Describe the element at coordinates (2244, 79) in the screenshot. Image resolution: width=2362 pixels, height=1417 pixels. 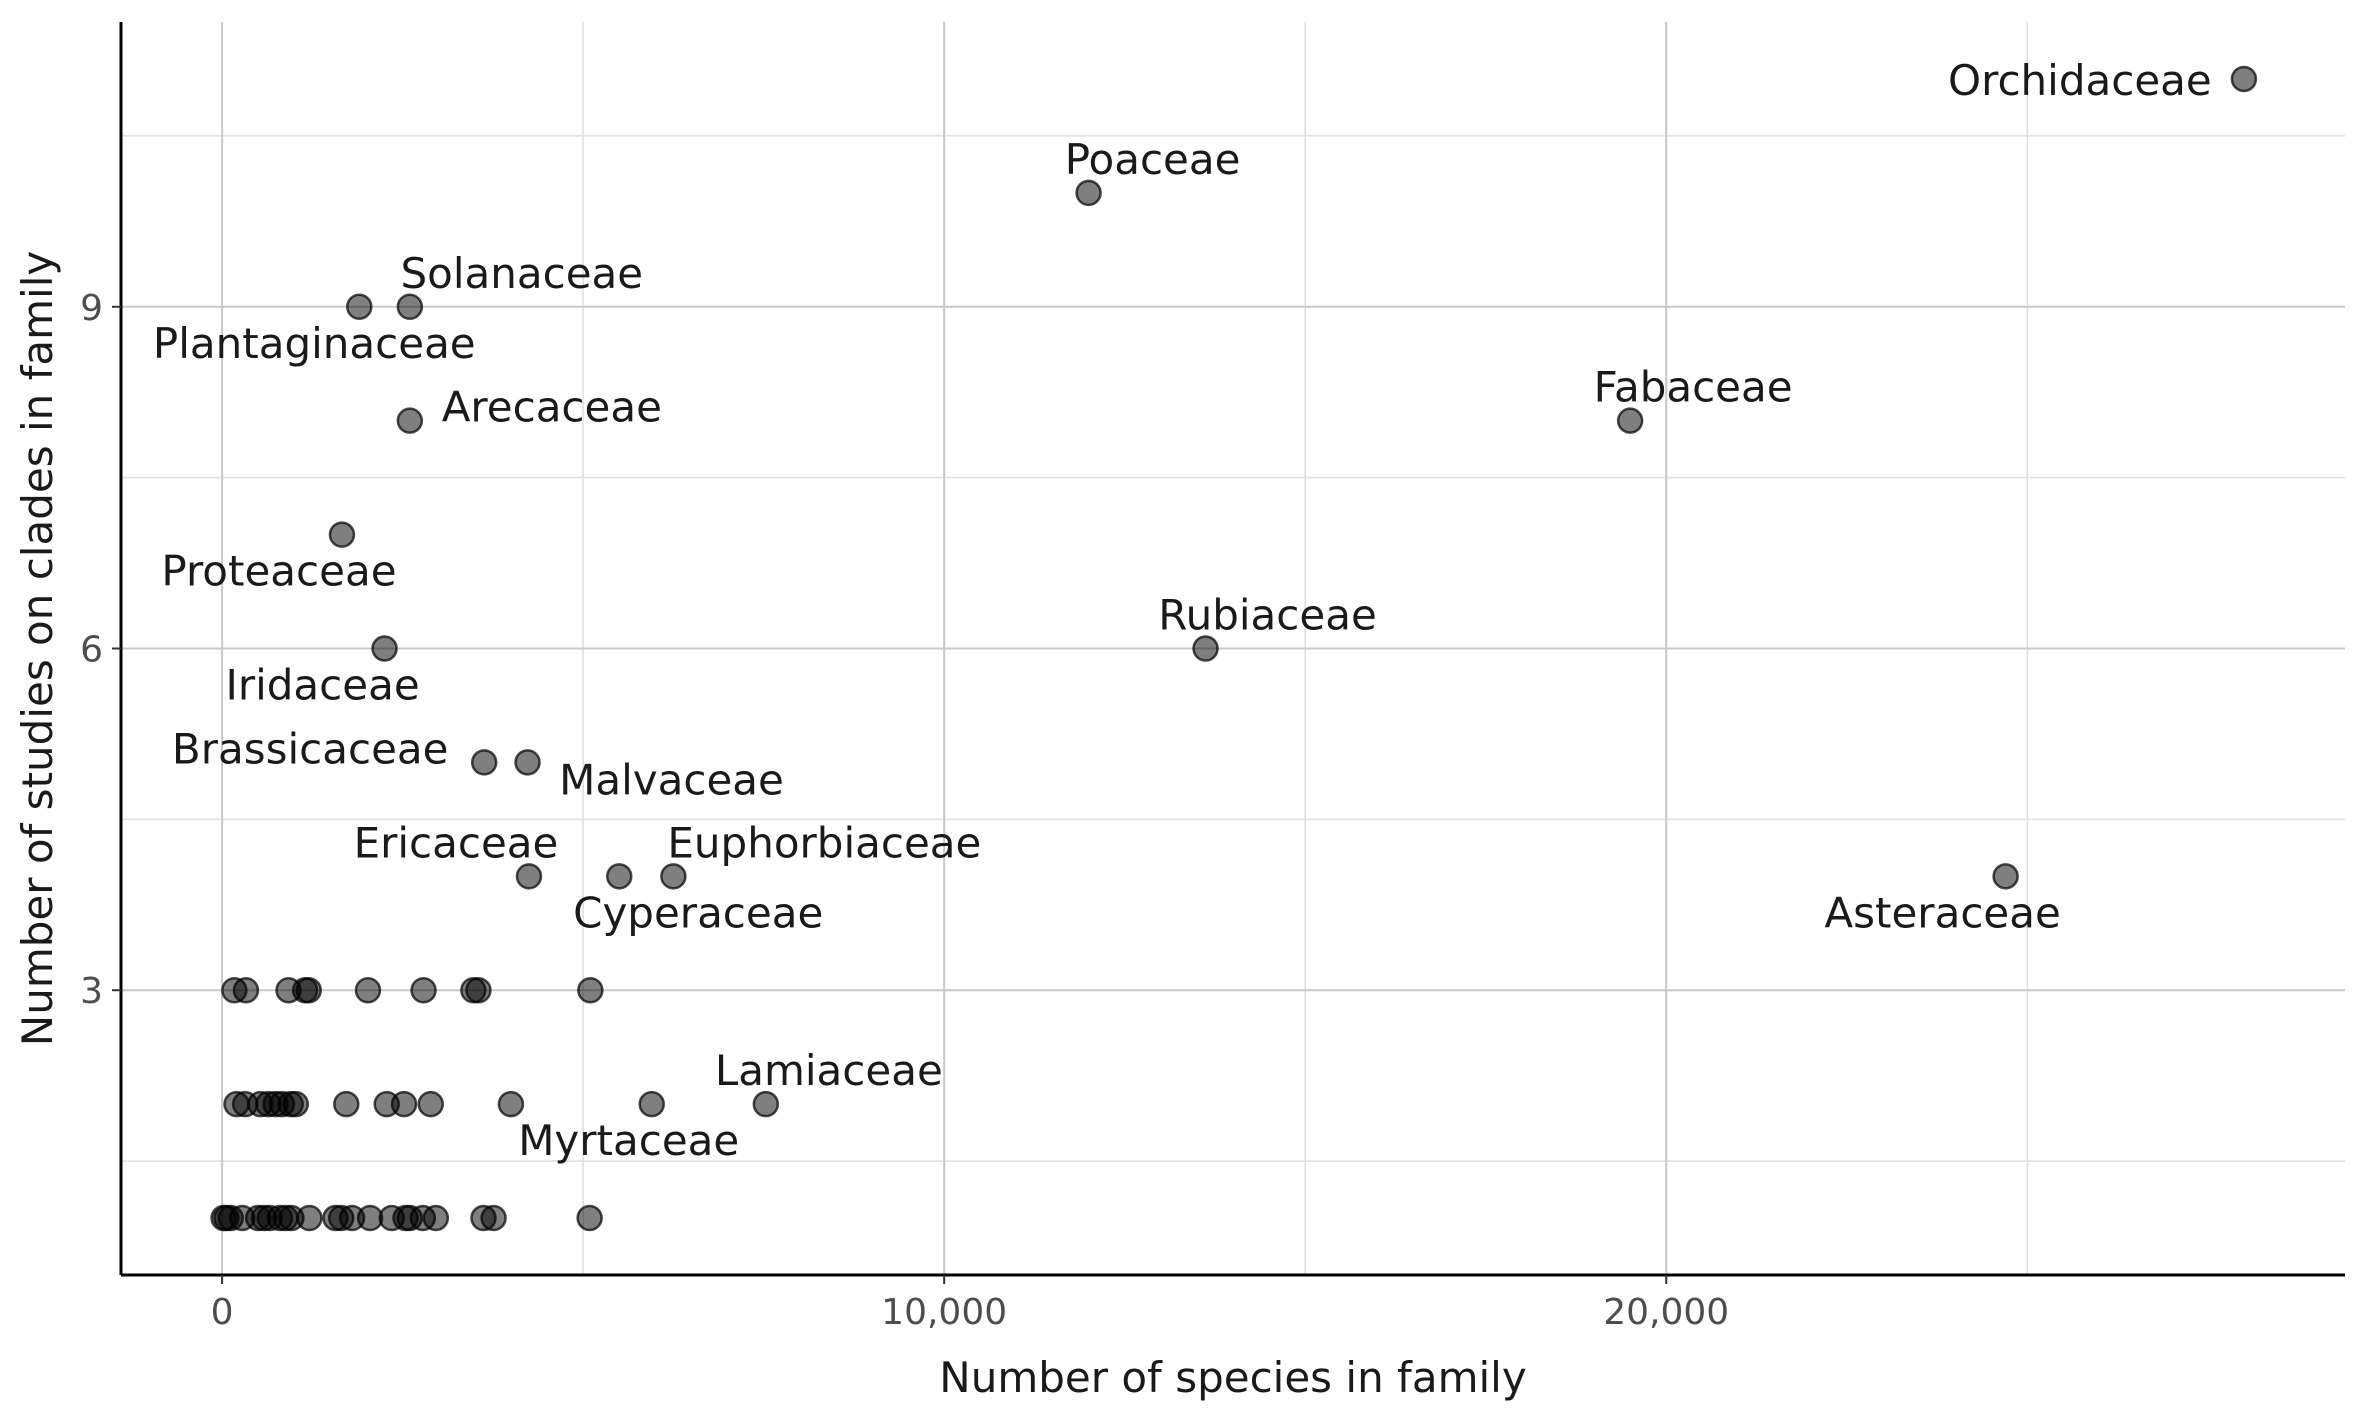
I see `data-point-orchidaceae` at that location.